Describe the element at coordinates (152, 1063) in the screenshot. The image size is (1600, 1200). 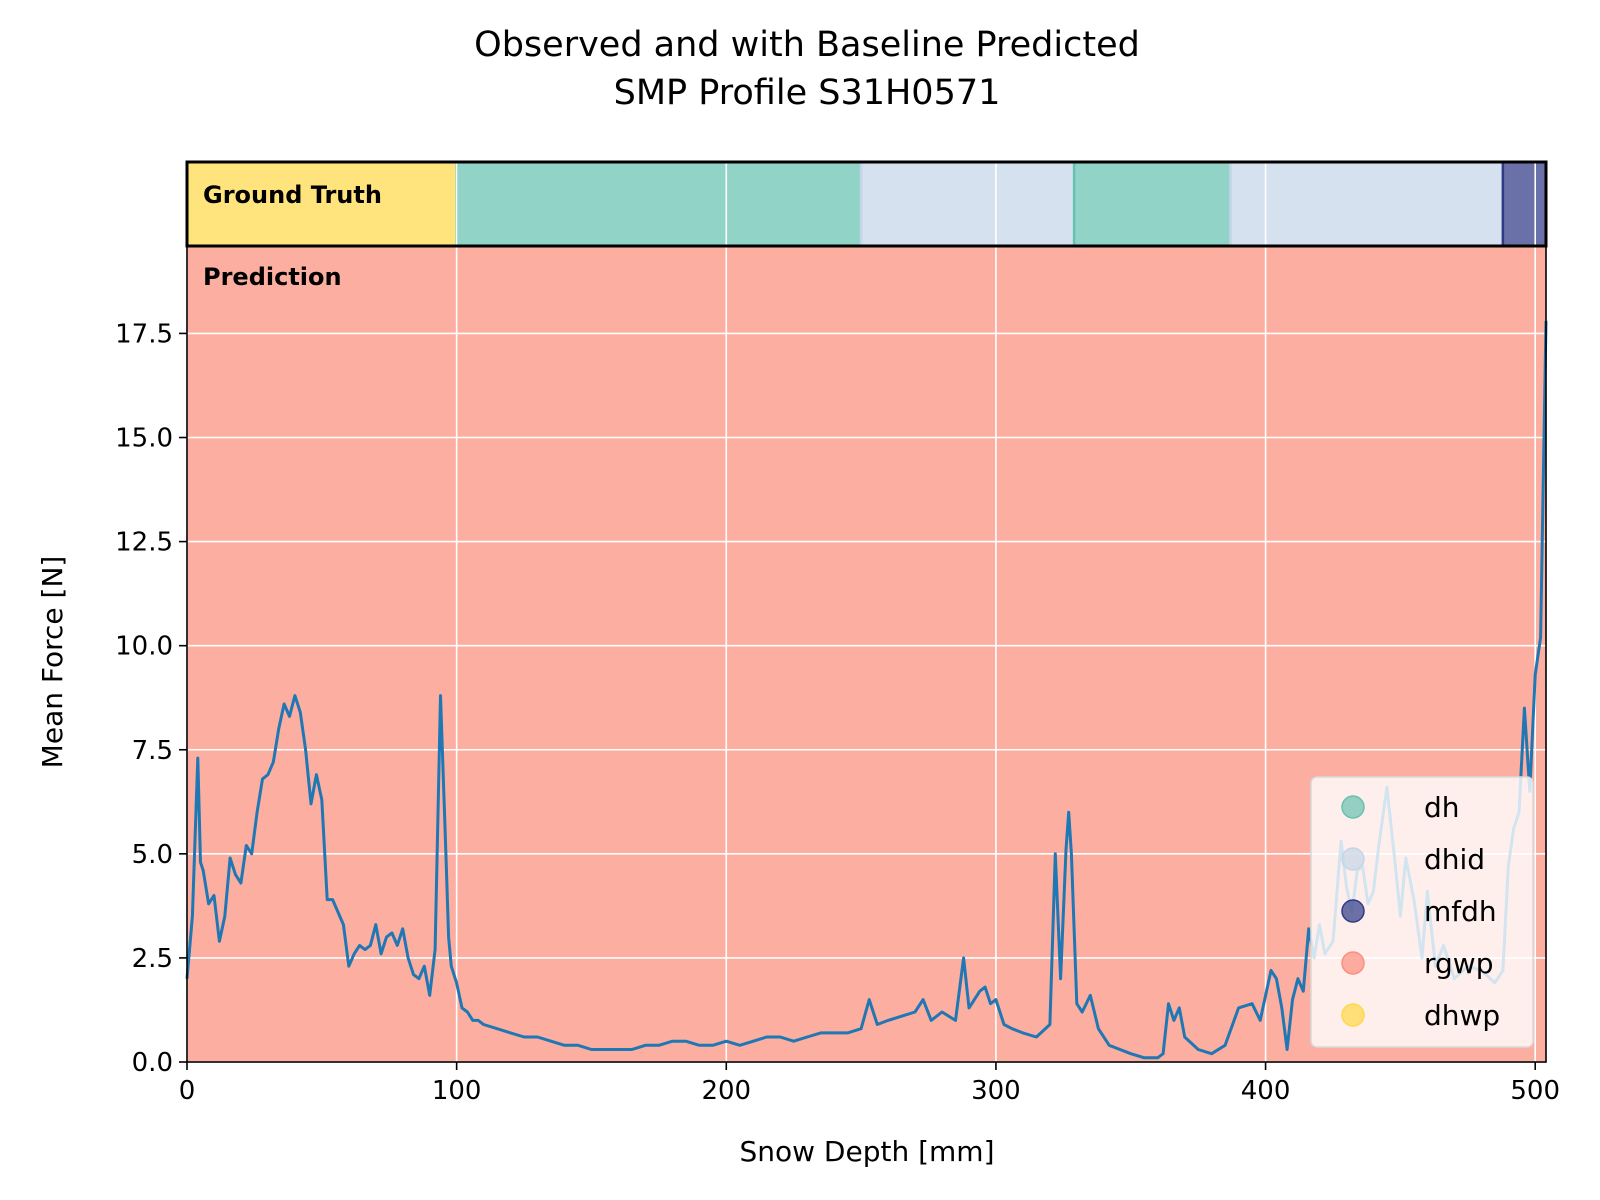
I see `y-tick-label: 0.0` at that location.